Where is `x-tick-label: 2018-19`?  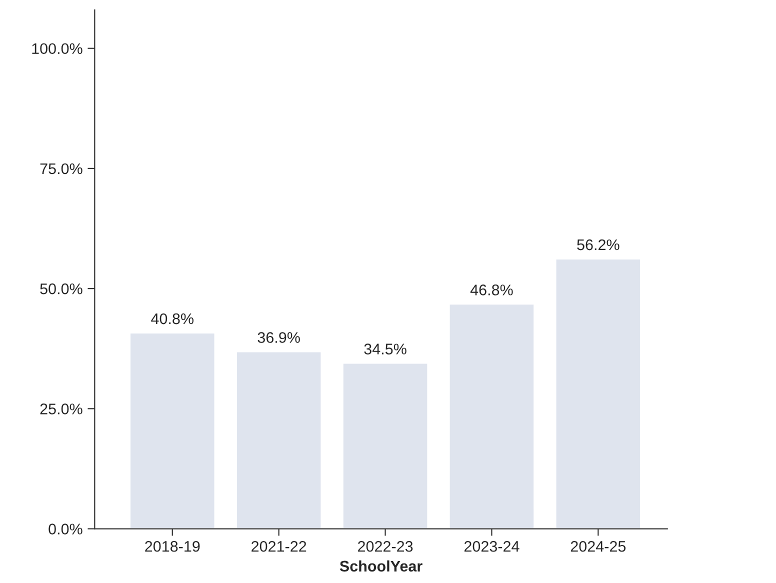
x-tick-label: 2018-19 is located at coordinates (172, 546).